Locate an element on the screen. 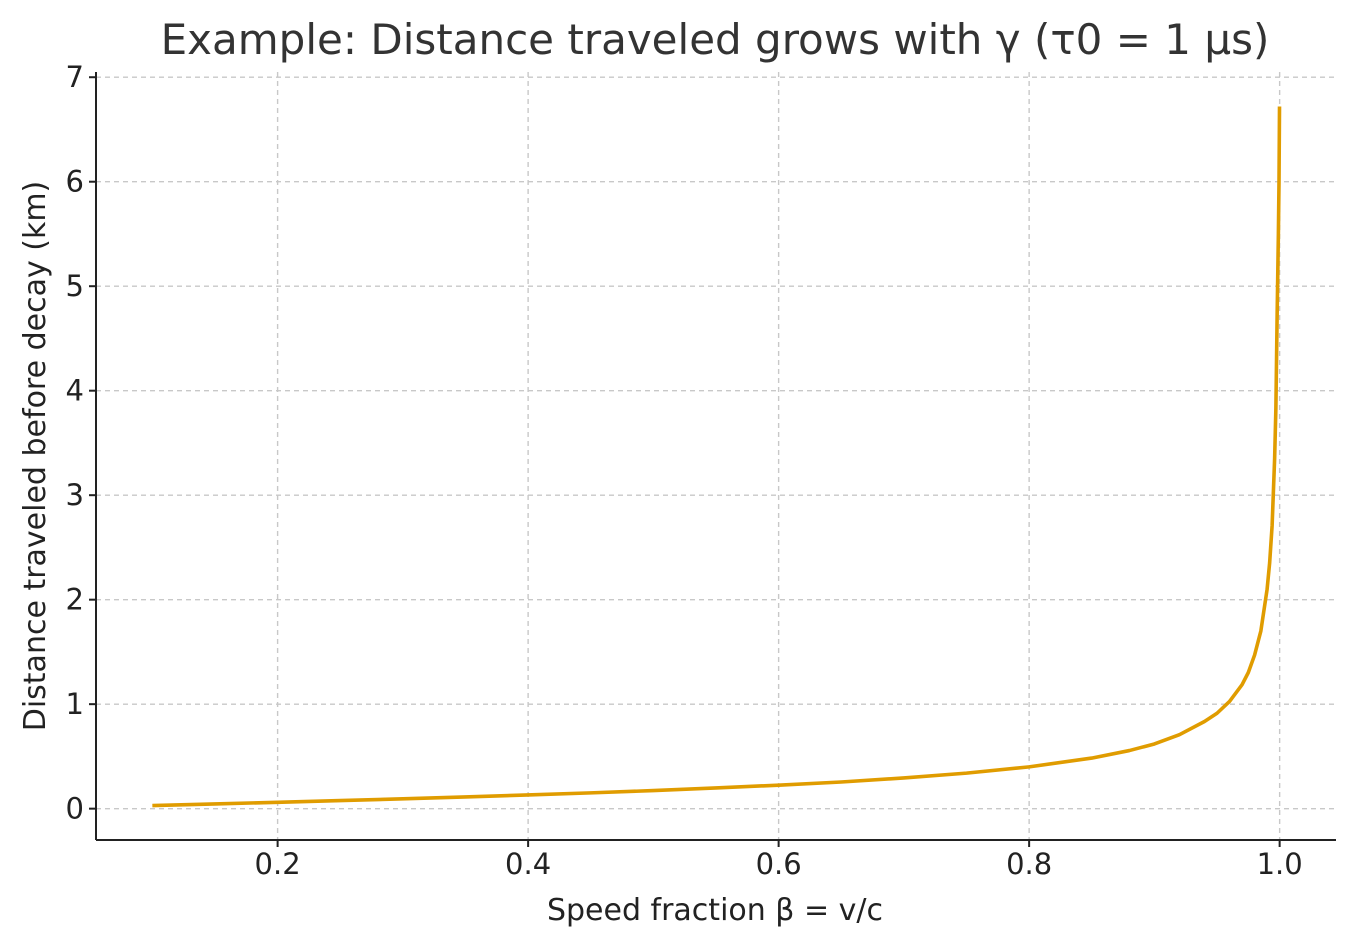 The height and width of the screenshot is (947, 1355). x-axis-label: Speed fraction β = v/c is located at coordinates (715, 910).